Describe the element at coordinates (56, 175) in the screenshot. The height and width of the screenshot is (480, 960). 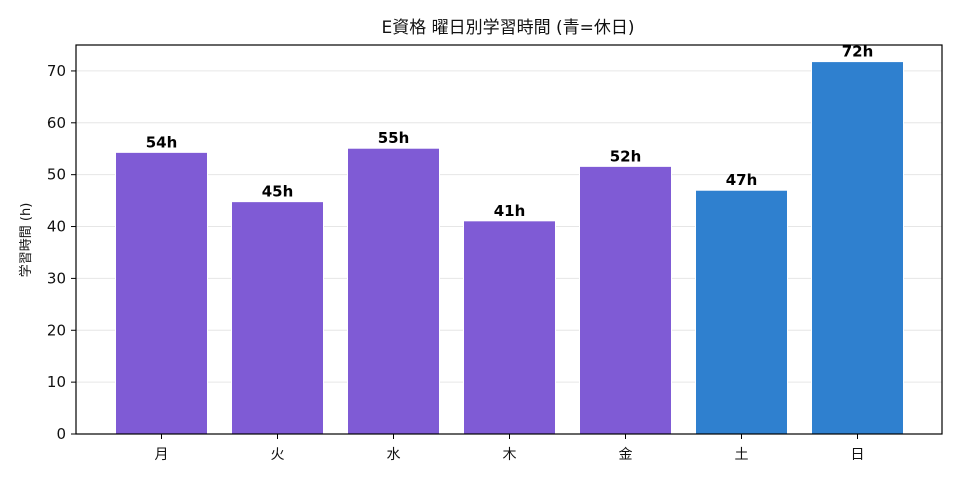
I see `y-tick-label: 50` at that location.